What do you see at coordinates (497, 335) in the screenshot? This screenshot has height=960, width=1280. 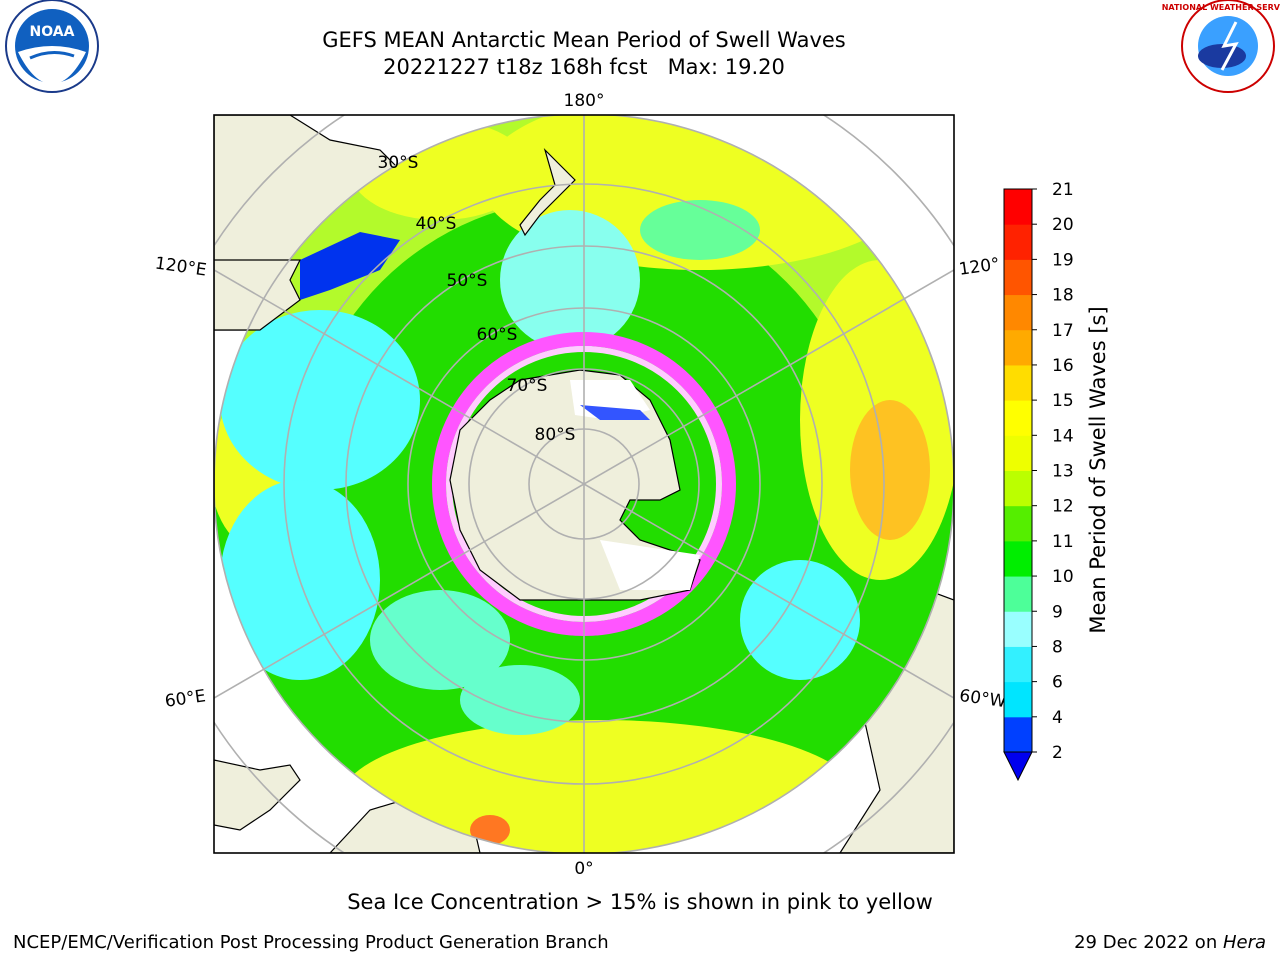 I see `lat-label-60s: 60°S` at bounding box center [497, 335].